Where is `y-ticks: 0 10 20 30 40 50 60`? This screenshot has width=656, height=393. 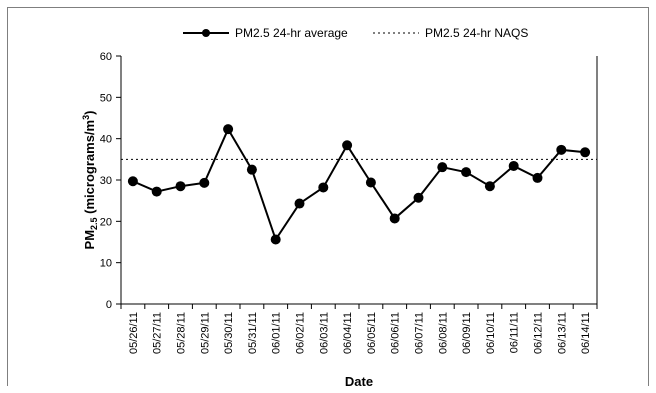 y-ticks: 0 10 20 30 40 50 60 is located at coordinates (110, 181).